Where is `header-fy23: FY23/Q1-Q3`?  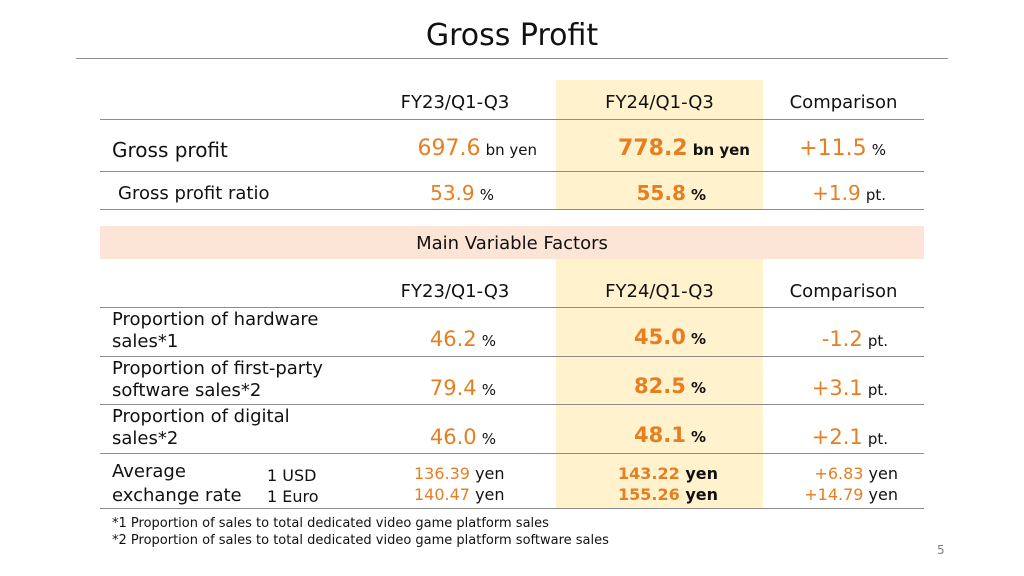
header-fy23: FY23/Q1-Q3 is located at coordinates (455, 102).